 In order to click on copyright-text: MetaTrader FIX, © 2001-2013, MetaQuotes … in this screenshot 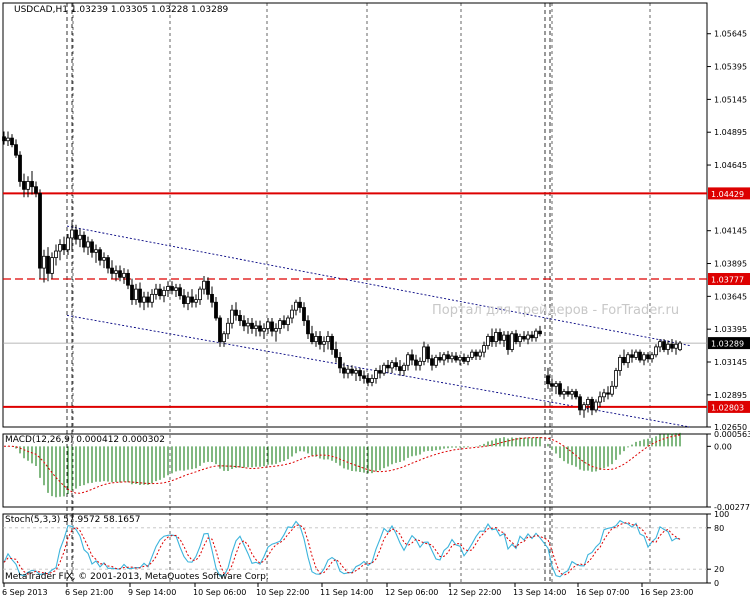, I will do `click(137, 577)`.